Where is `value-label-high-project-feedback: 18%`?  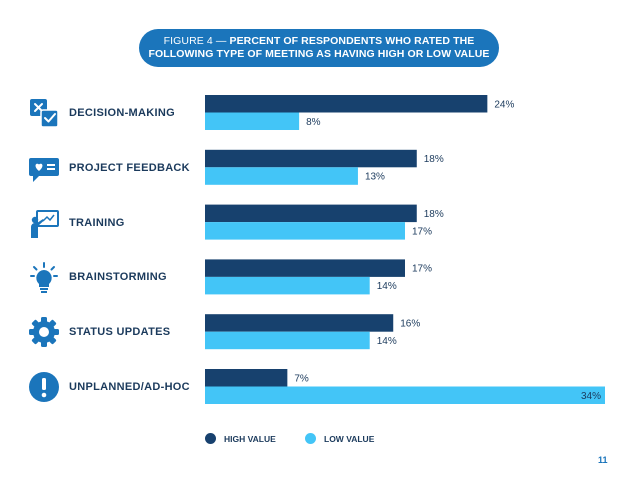
value-label-high-project-feedback: 18% is located at coordinates (434, 159).